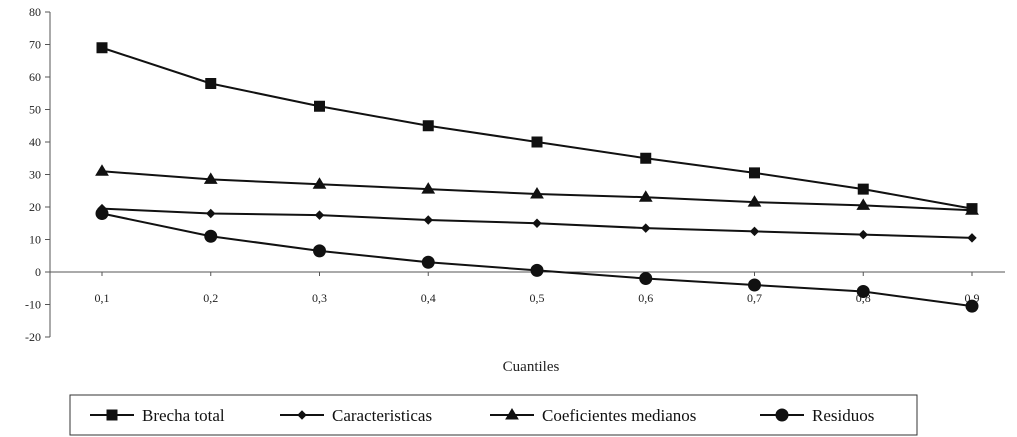 The width and height of the screenshot is (1017, 437). What do you see at coordinates (35, 207) in the screenshot?
I see `y-tick-label: 20` at bounding box center [35, 207].